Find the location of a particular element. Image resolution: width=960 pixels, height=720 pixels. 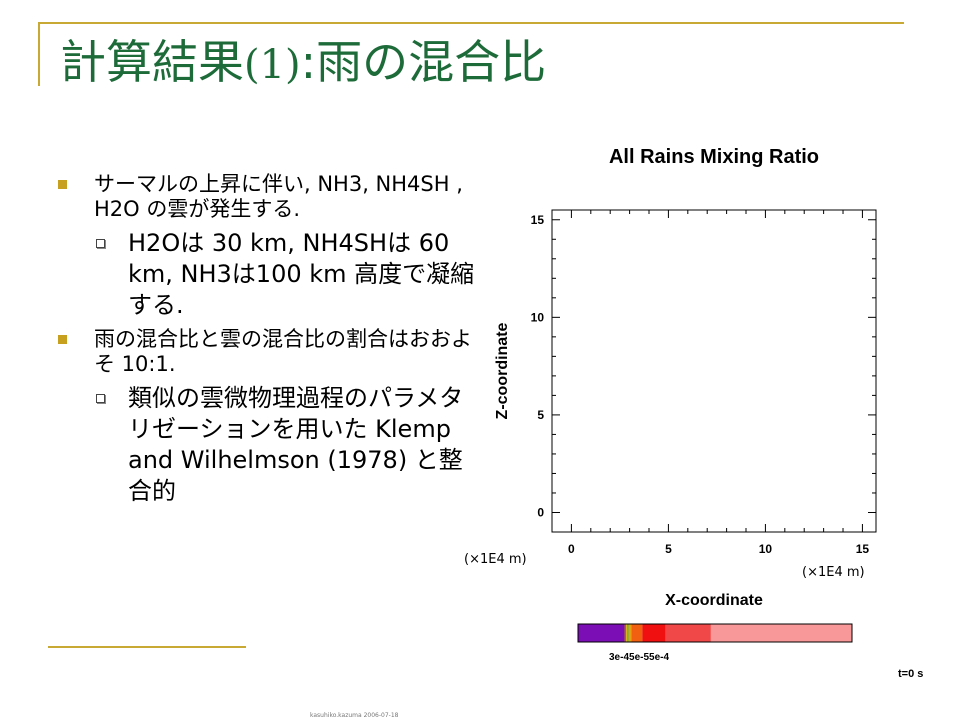

y-tick-label: 5 is located at coordinates (540, 415).